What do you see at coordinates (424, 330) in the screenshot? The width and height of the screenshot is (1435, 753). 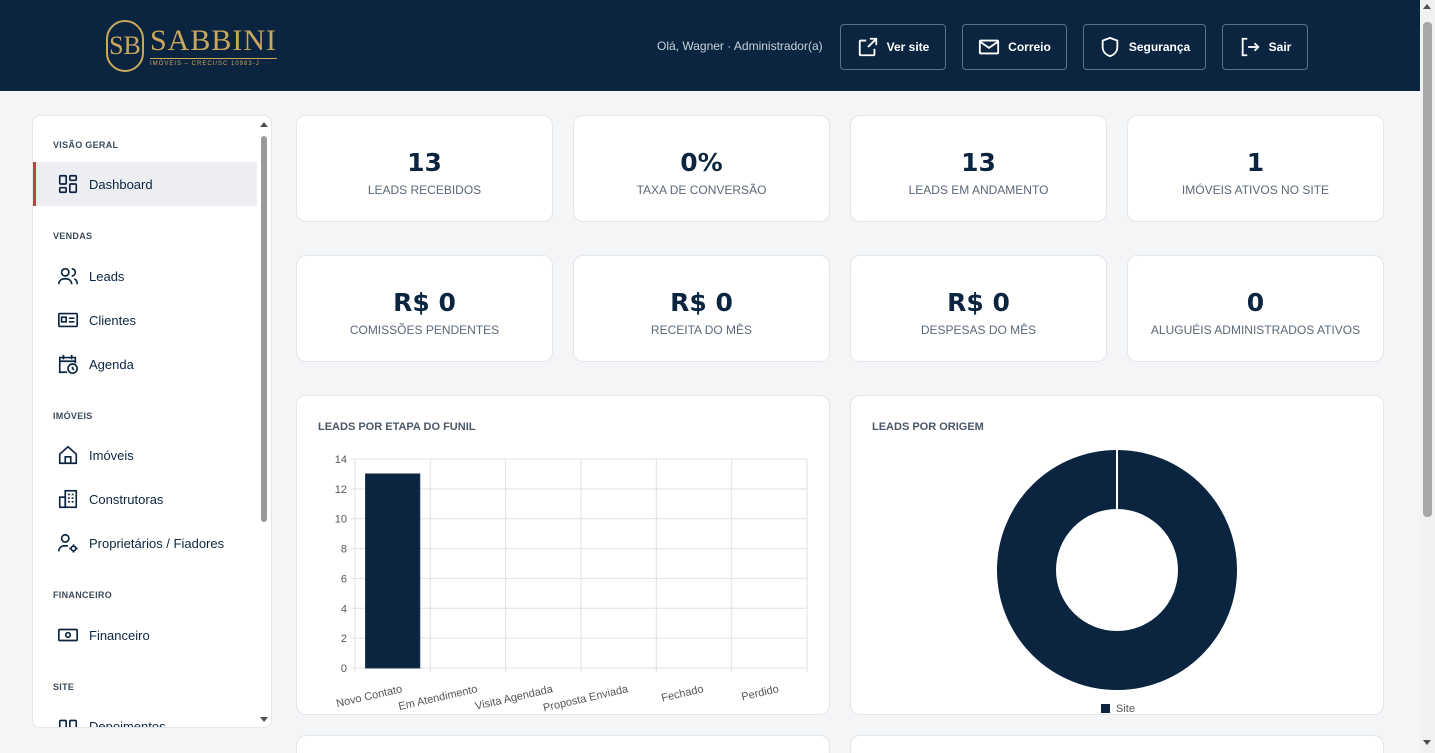 I see `stat-label: COMISSÕES PENDENTES` at bounding box center [424, 330].